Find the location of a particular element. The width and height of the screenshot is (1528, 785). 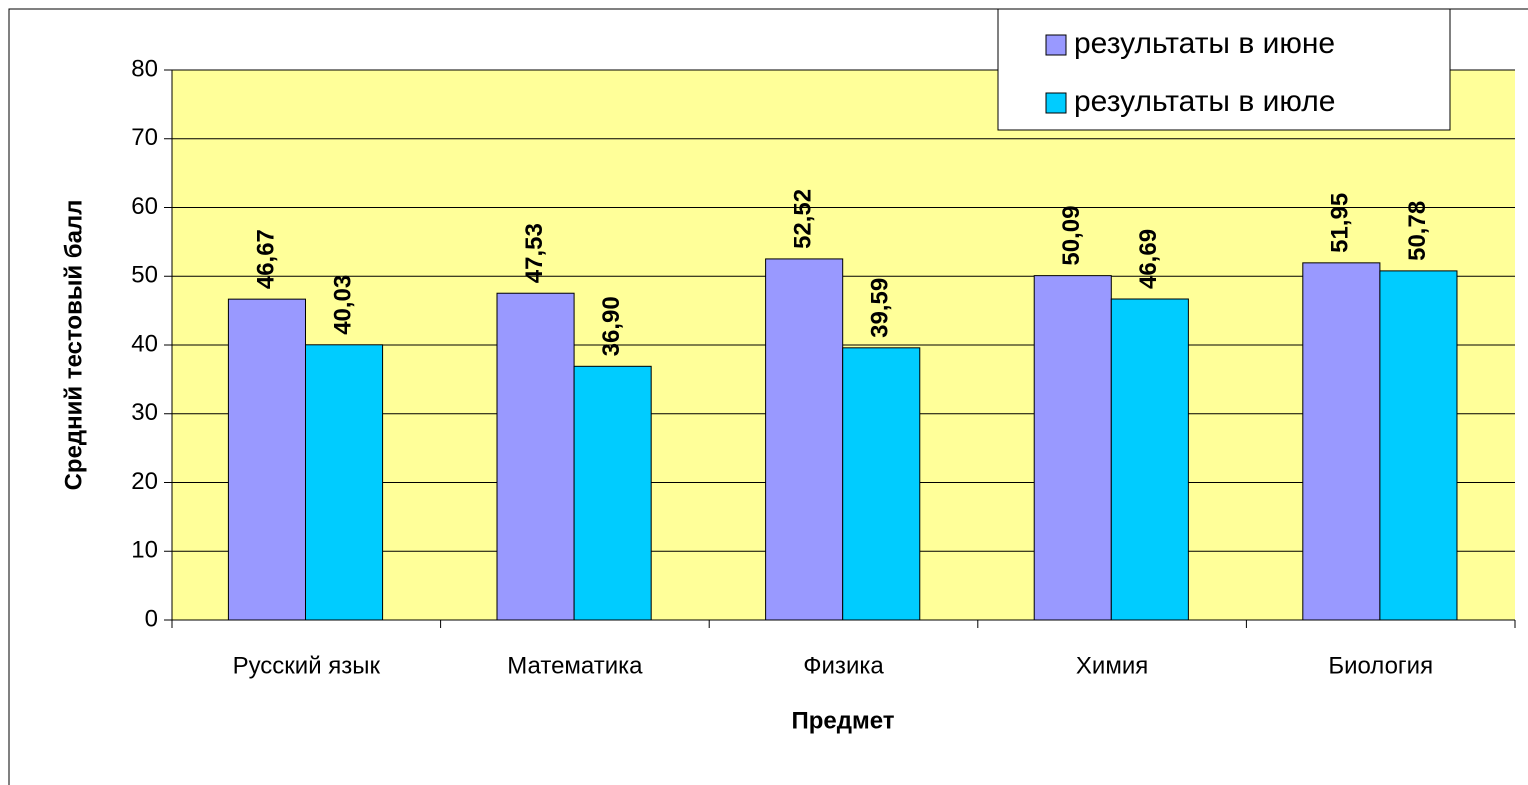

legend-label: результаты в июне is located at coordinates (1204, 43).